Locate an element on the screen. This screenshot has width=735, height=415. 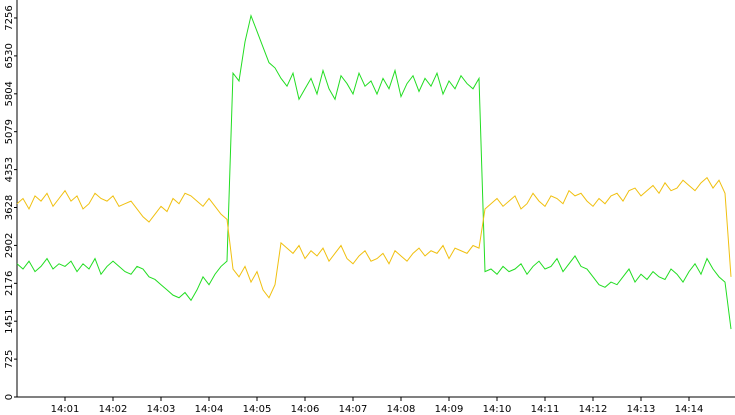
x-tick-label: 14:12 is located at coordinates (593, 409).